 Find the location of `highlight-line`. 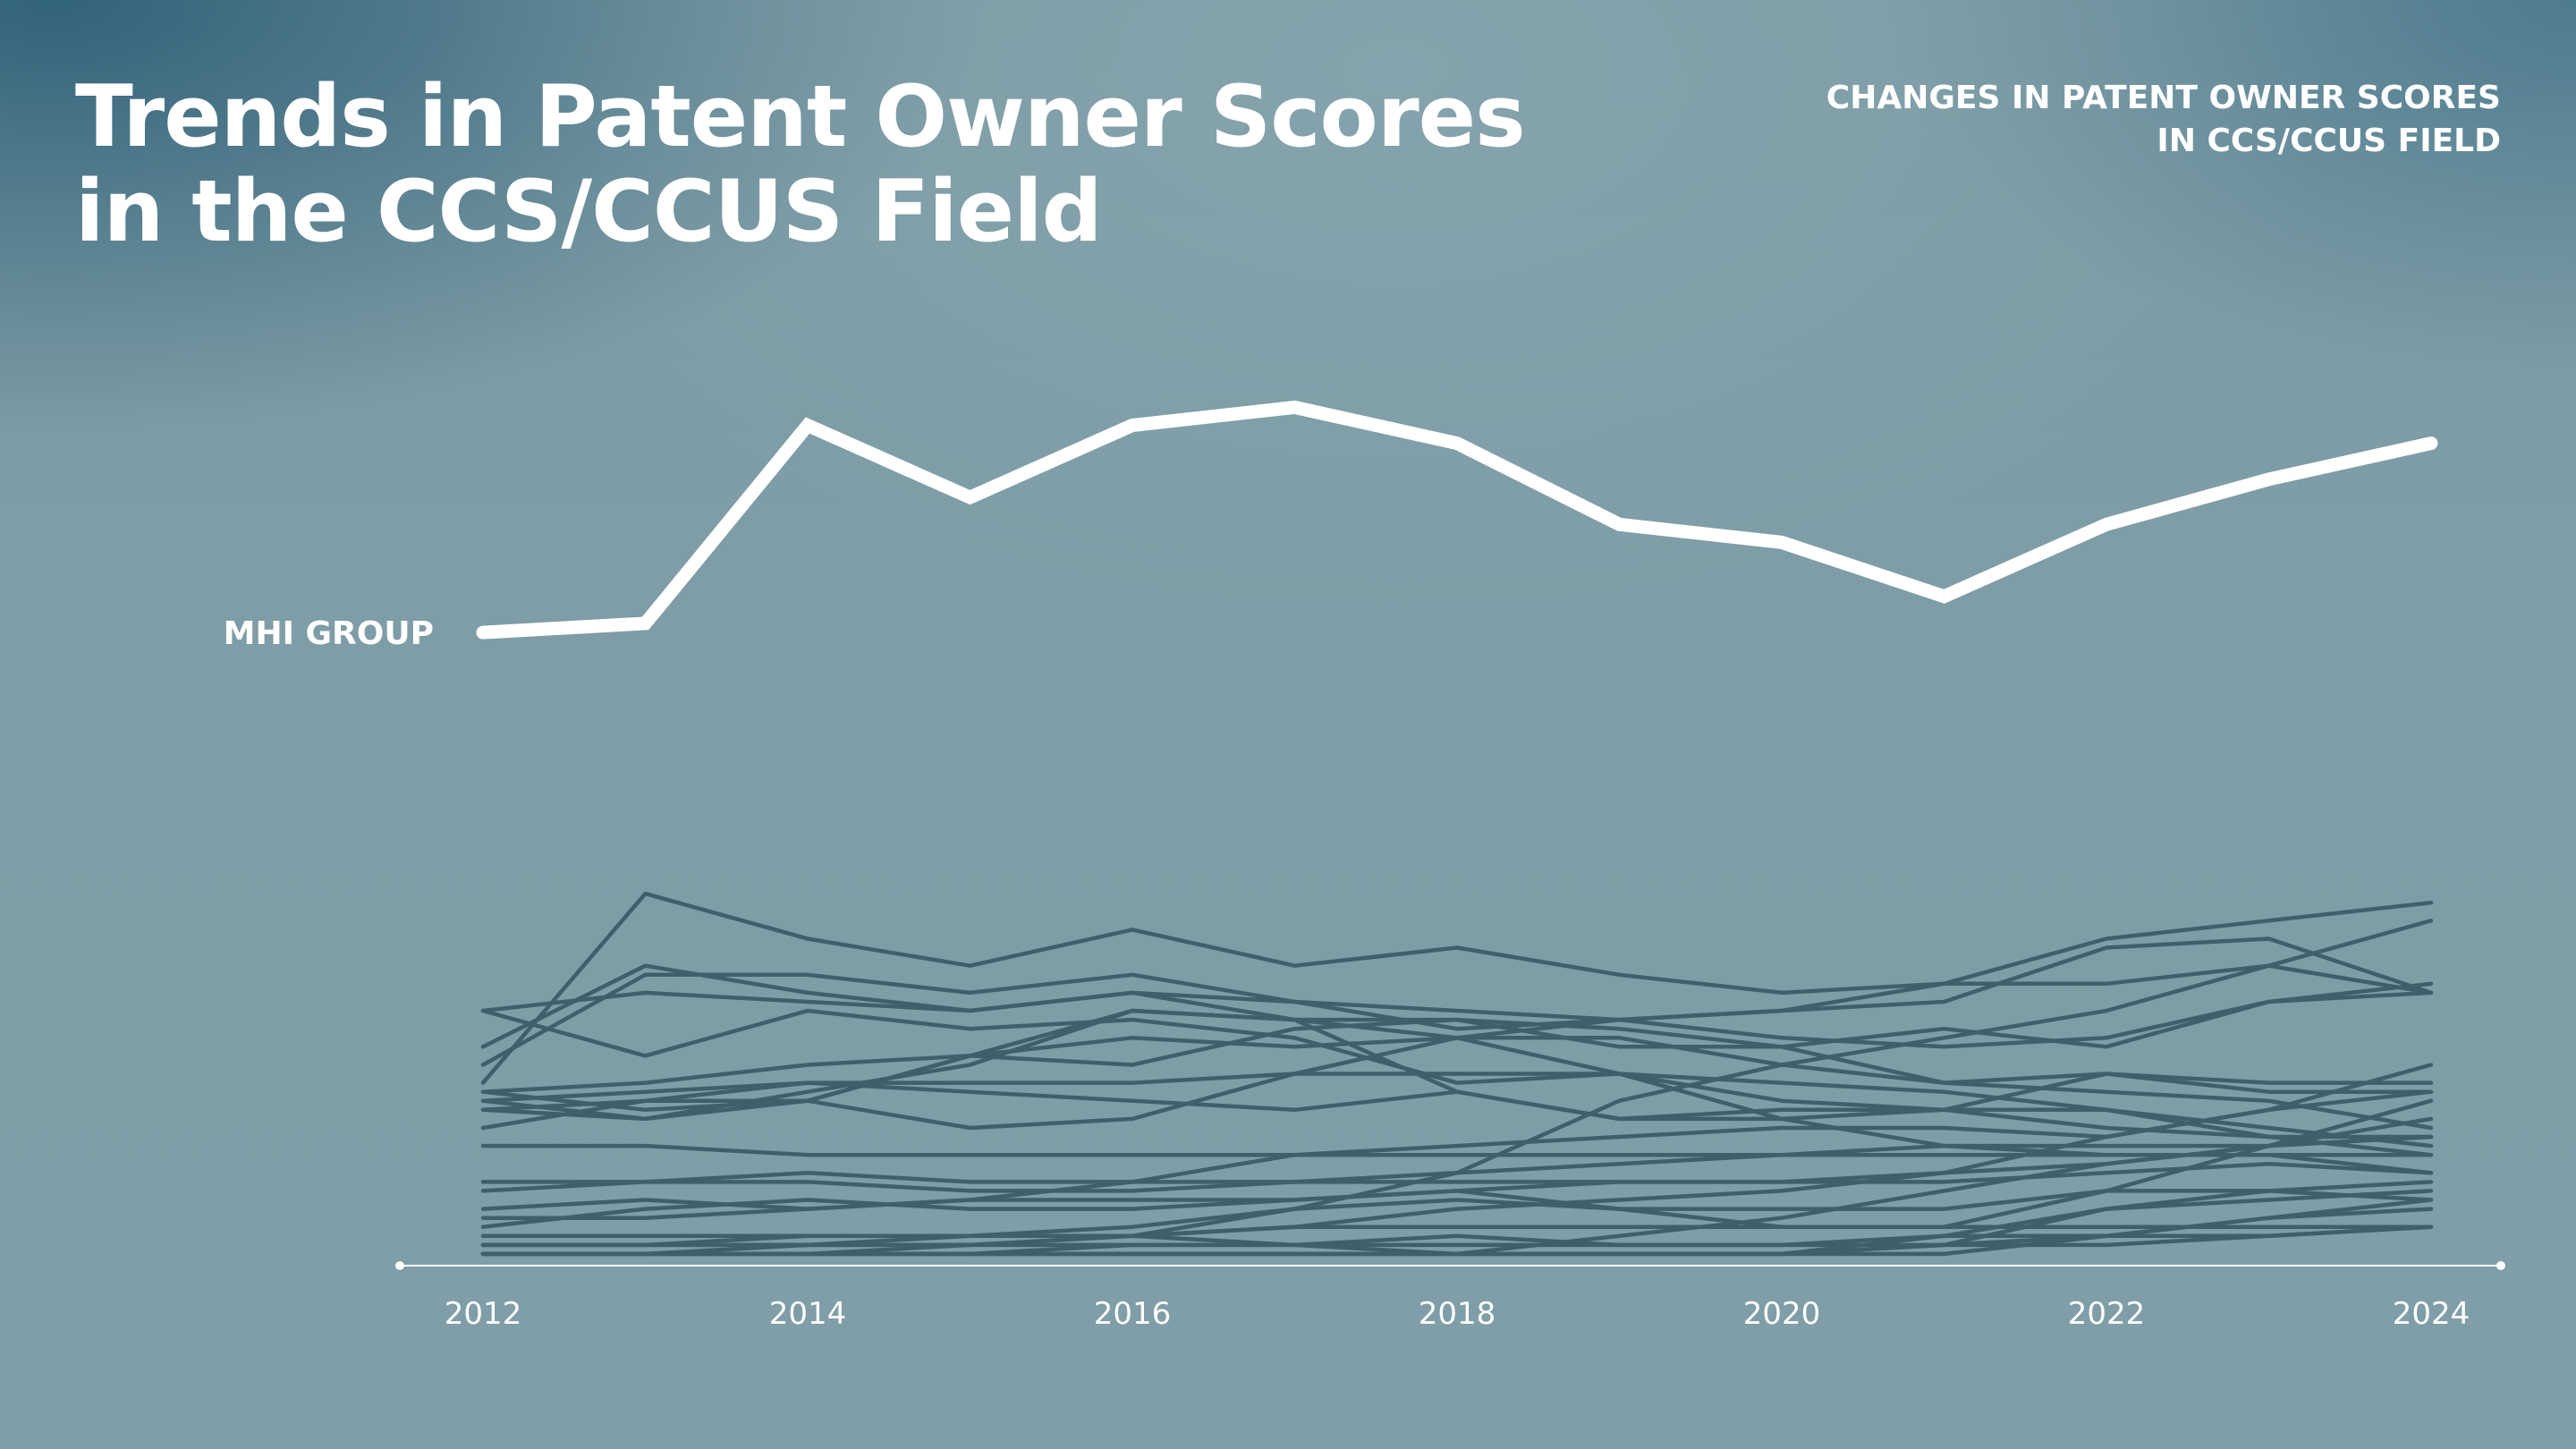

highlight-line is located at coordinates (1457, 520).